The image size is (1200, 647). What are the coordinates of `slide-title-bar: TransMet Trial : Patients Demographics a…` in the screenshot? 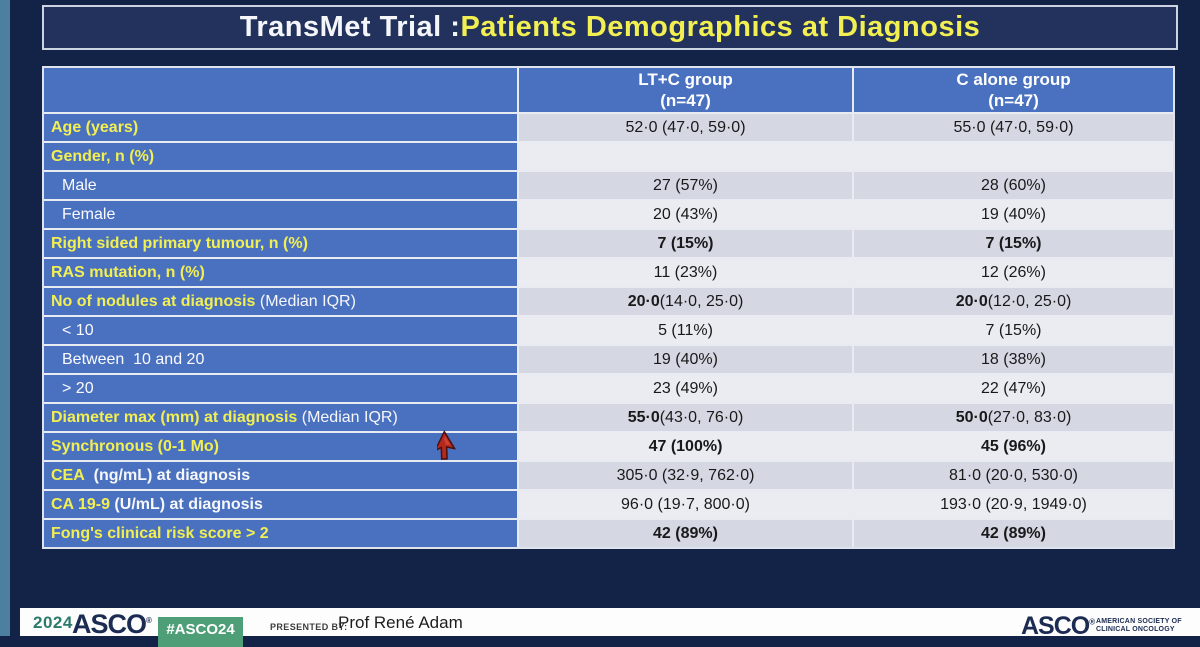 It's located at (610, 27).